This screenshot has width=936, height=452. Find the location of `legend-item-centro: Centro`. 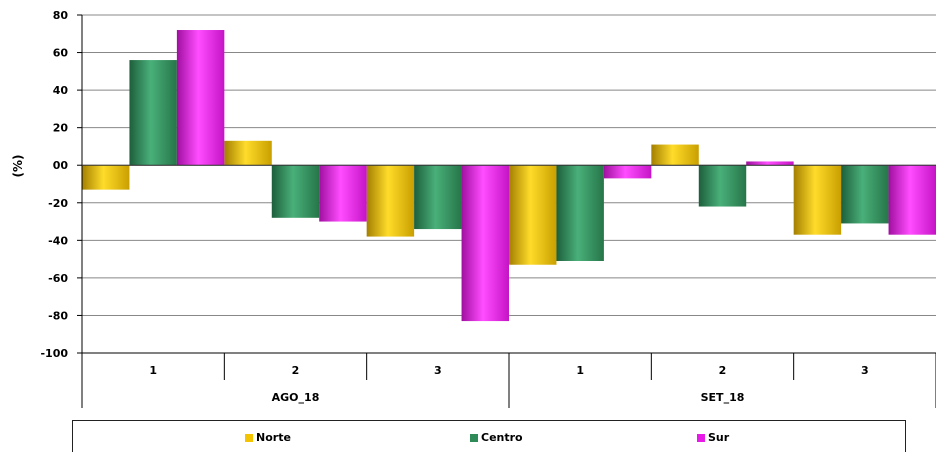

legend-item-centro: Centro is located at coordinates (496, 437).